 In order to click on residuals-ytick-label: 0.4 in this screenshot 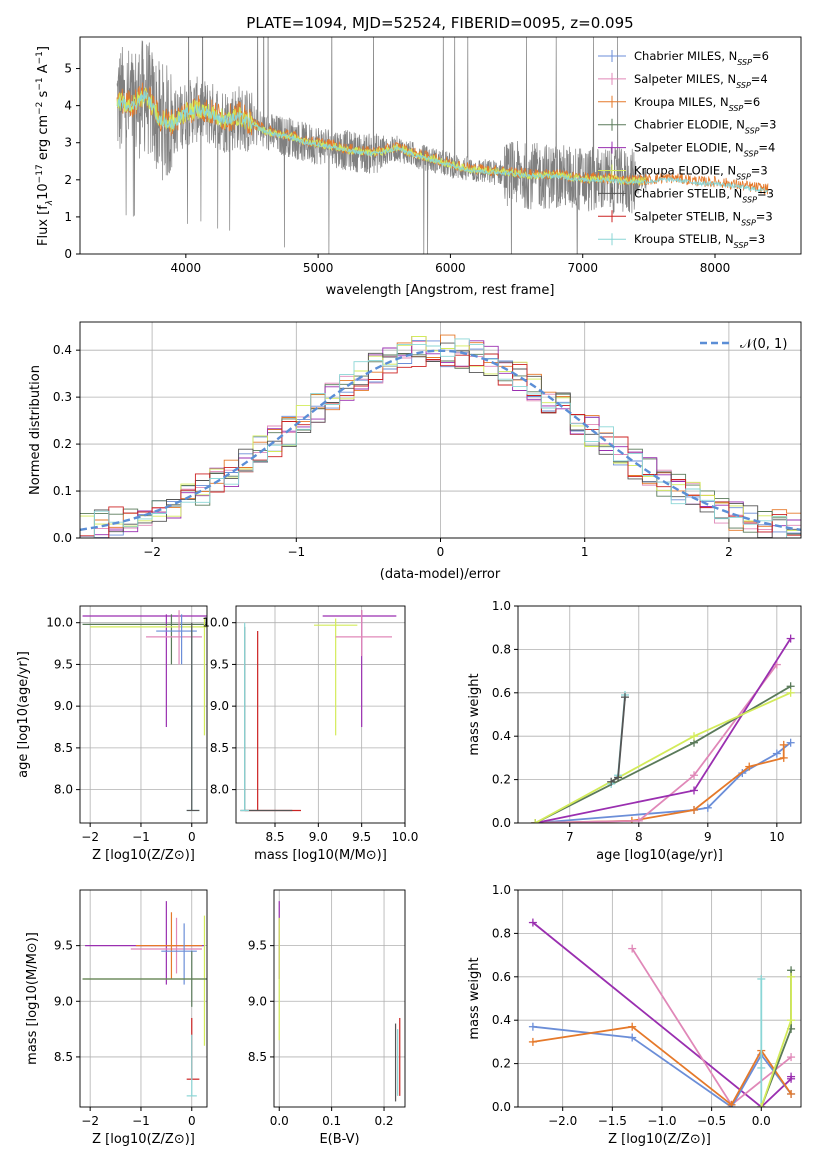, I will do `click(62, 350)`.